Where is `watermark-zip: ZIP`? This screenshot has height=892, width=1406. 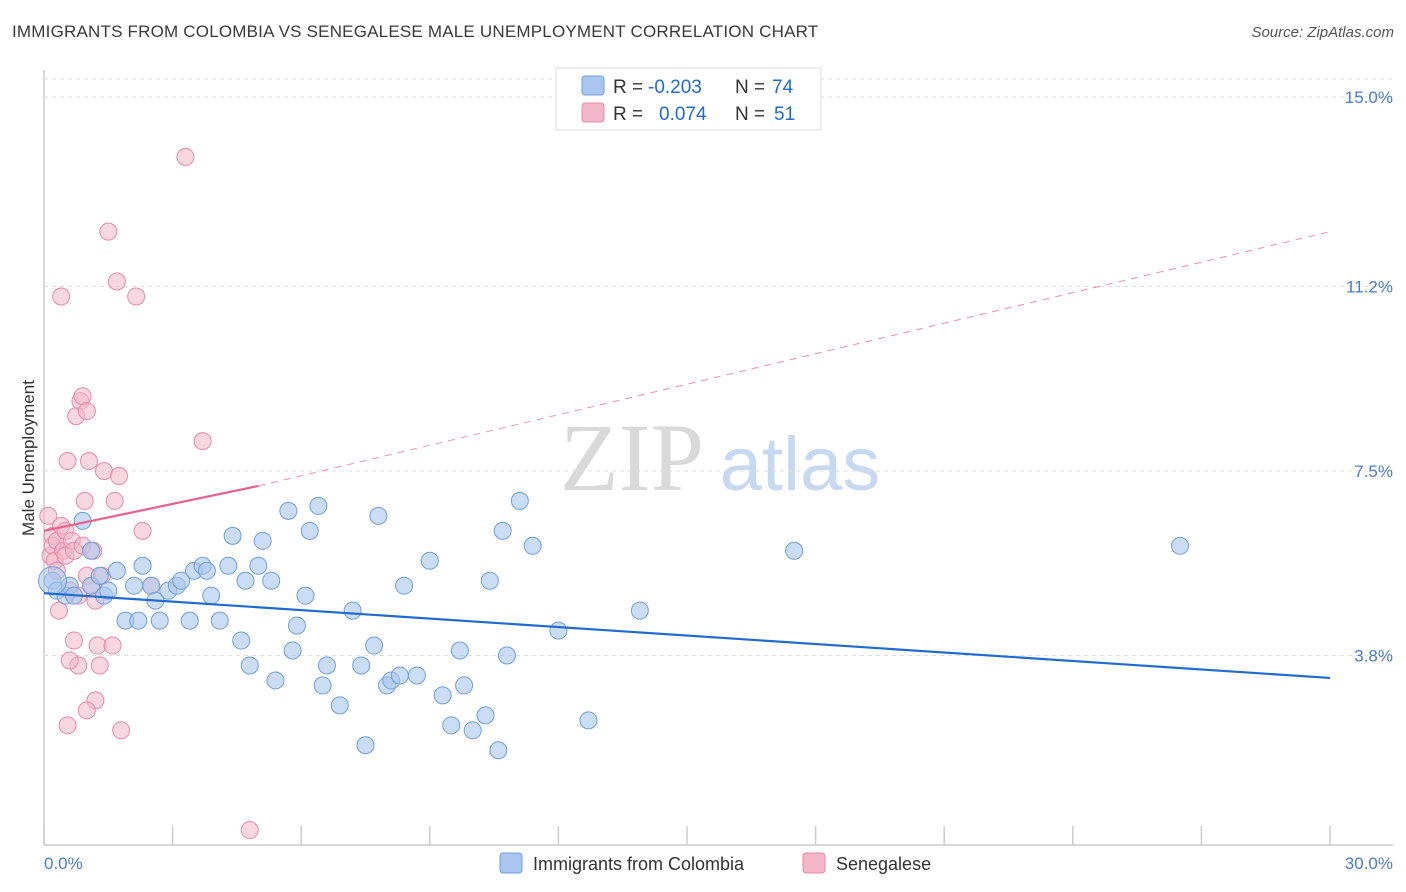
watermark-zip: ZIP is located at coordinates (632, 457).